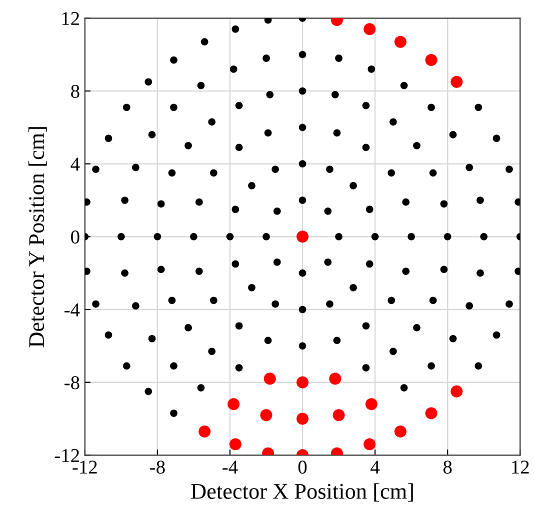 The image size is (534, 519). I want to click on x-tick-label: -8, so click(157, 467).